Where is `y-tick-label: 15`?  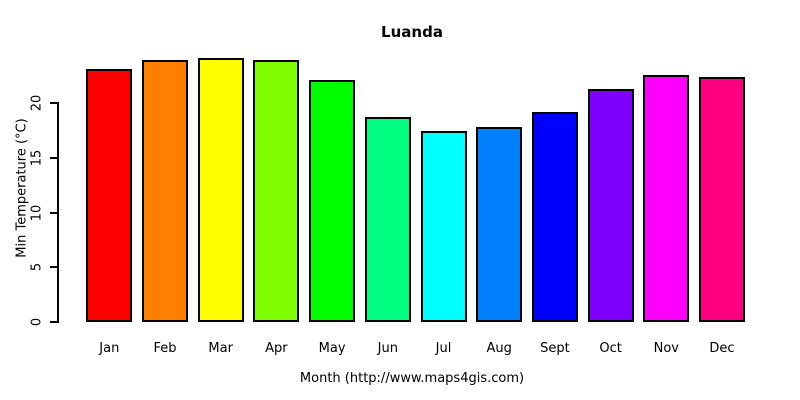
y-tick-label: 15 is located at coordinates (37, 158).